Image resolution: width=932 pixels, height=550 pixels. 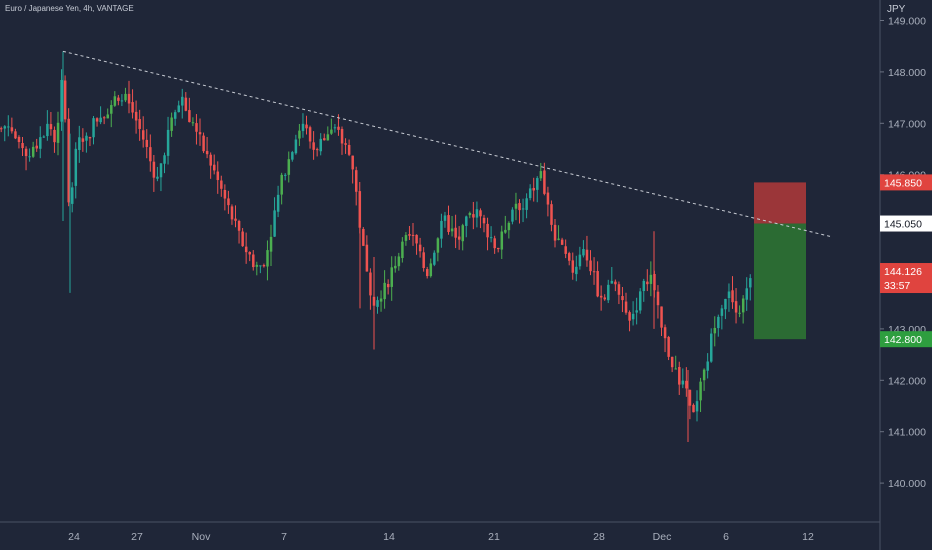 I want to click on time-tick-label: 6, so click(x=726, y=537).